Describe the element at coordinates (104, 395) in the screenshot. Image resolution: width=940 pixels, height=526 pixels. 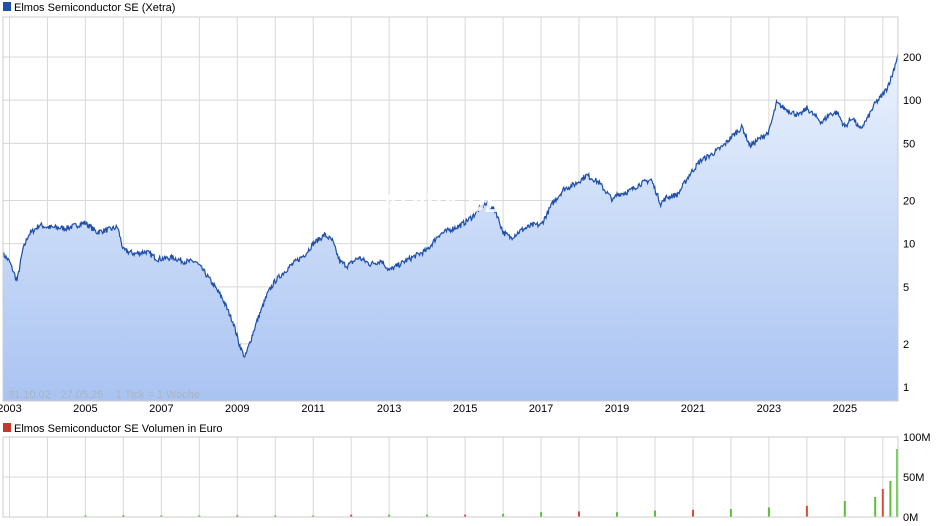
I see `range-note: 31.10.02 - 27.05.26 1 Tick = 1 Woche` at that location.